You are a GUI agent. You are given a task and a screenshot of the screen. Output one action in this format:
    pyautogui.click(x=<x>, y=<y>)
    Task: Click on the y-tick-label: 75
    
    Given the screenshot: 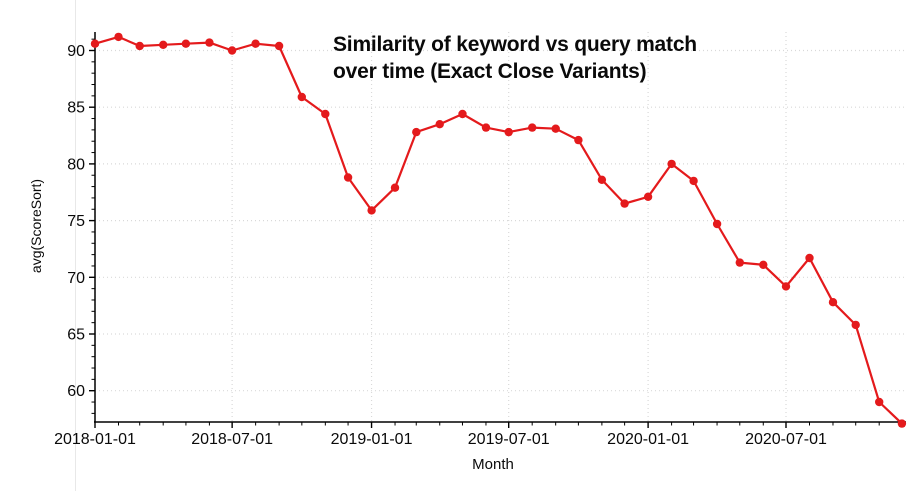 What is the action you would take?
    pyautogui.click(x=76, y=221)
    